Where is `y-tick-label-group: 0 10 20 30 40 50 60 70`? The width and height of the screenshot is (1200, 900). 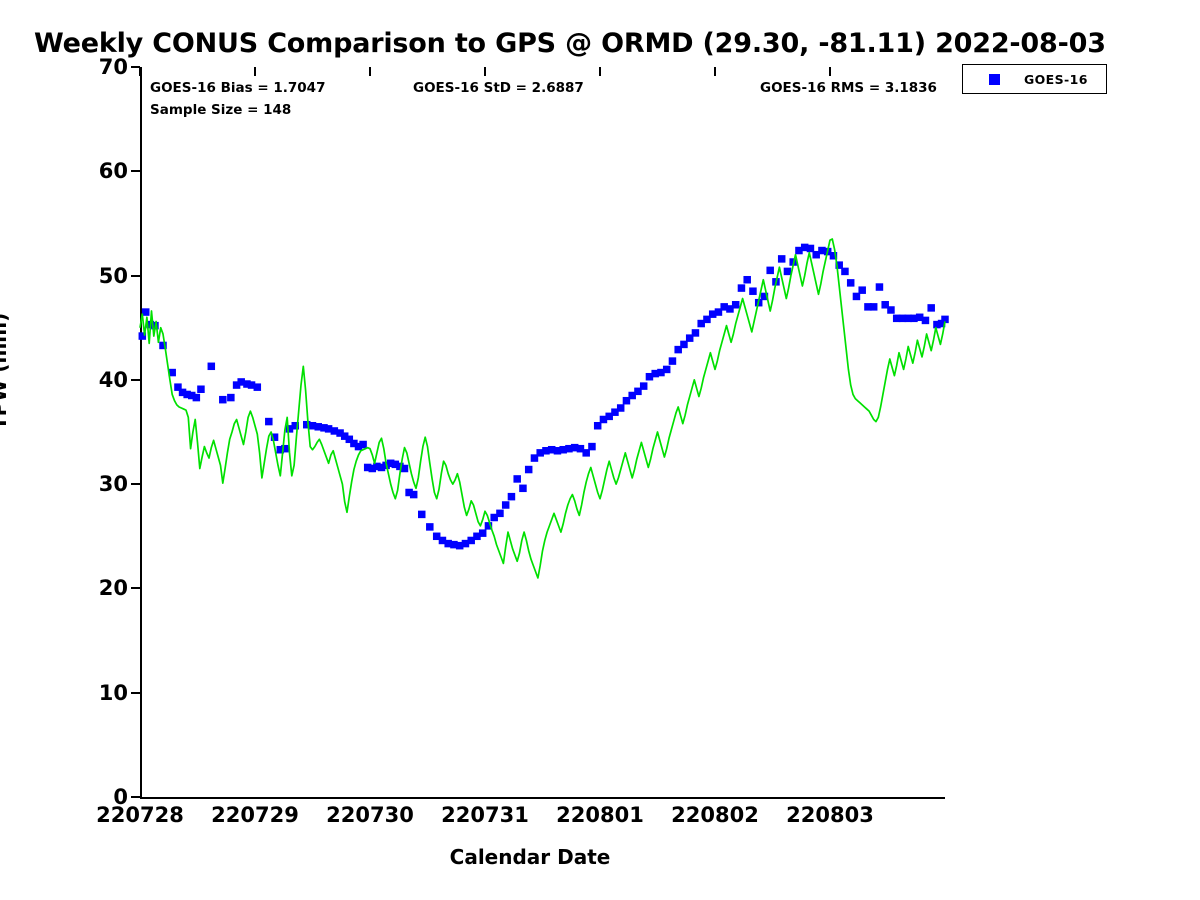 y-tick-label-group: 0 10 20 30 40 50 60 70 is located at coordinates (64, 432).